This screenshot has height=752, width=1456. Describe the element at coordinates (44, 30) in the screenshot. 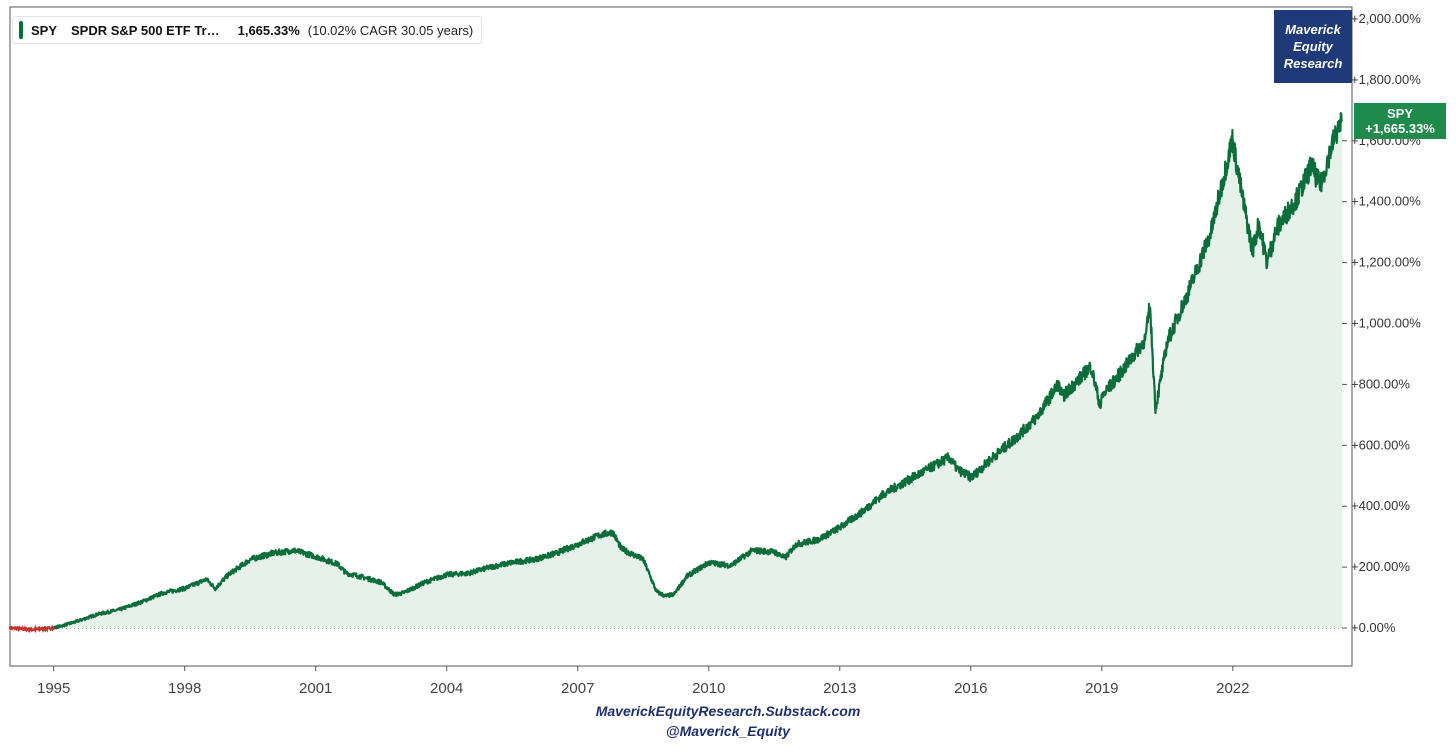

I see `legend-ticker: SPY` at that location.